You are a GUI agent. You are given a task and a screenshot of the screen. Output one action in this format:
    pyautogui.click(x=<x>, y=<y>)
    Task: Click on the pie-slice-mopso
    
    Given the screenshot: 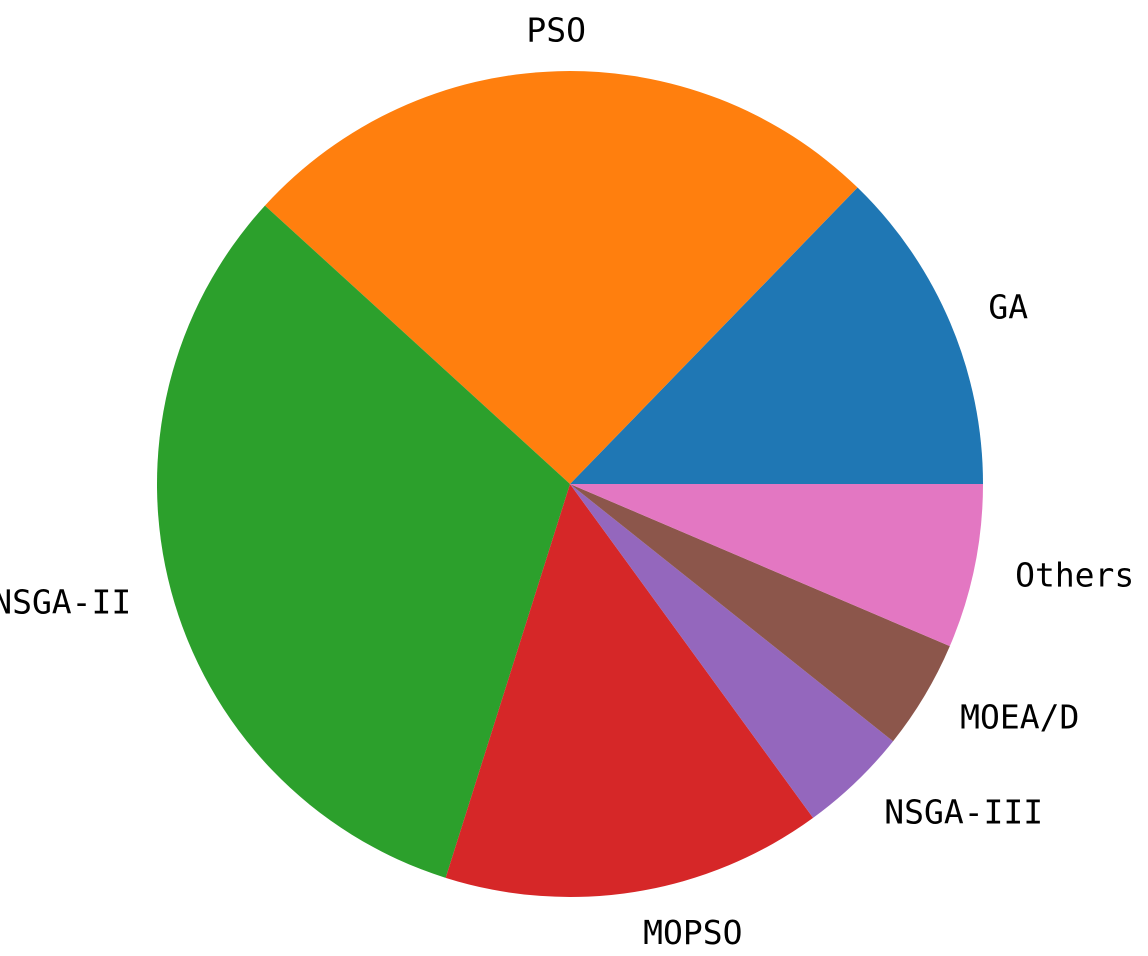 What is the action you would take?
    pyautogui.click(x=629, y=691)
    